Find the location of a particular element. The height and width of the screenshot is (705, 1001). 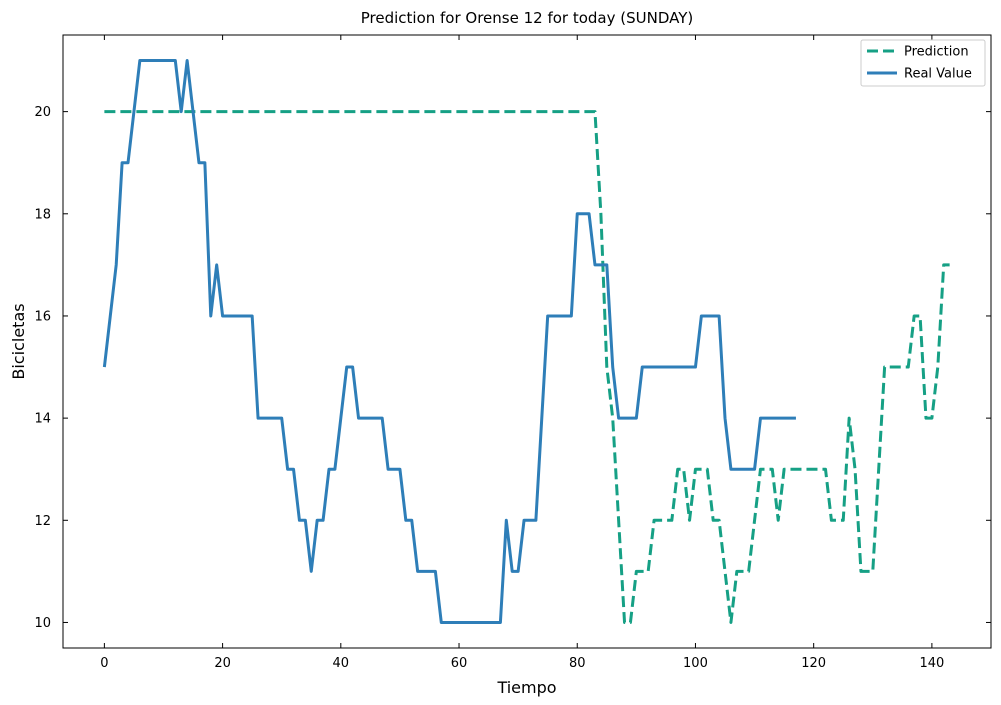

x-tick-label: 0 is located at coordinates (104, 663).